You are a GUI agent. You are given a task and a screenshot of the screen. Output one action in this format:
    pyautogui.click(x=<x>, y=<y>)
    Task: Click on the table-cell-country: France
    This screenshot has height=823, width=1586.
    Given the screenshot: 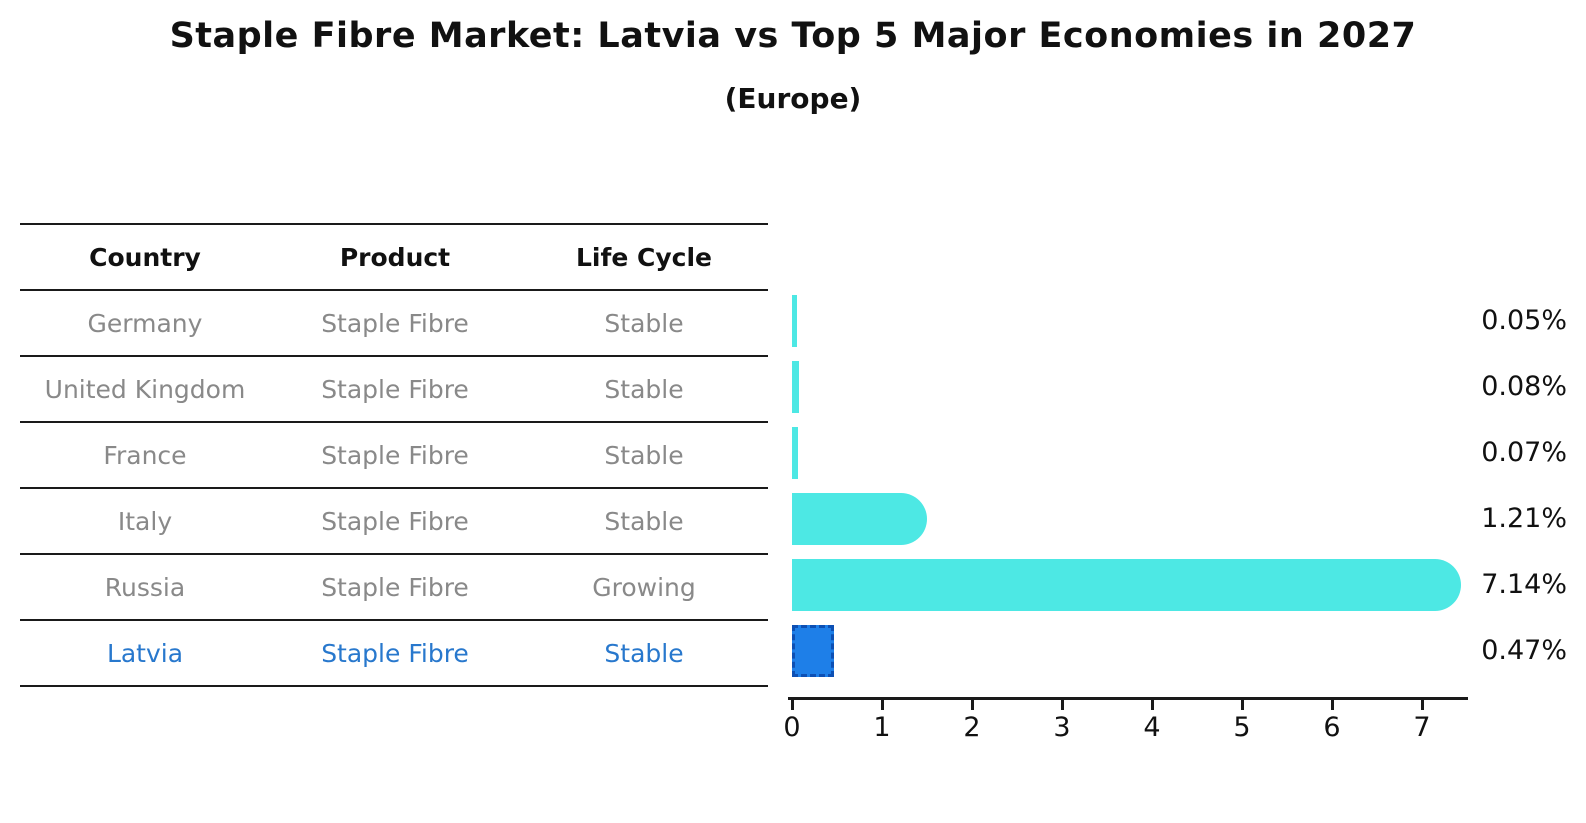 What is the action you would take?
    pyautogui.click(x=145, y=455)
    